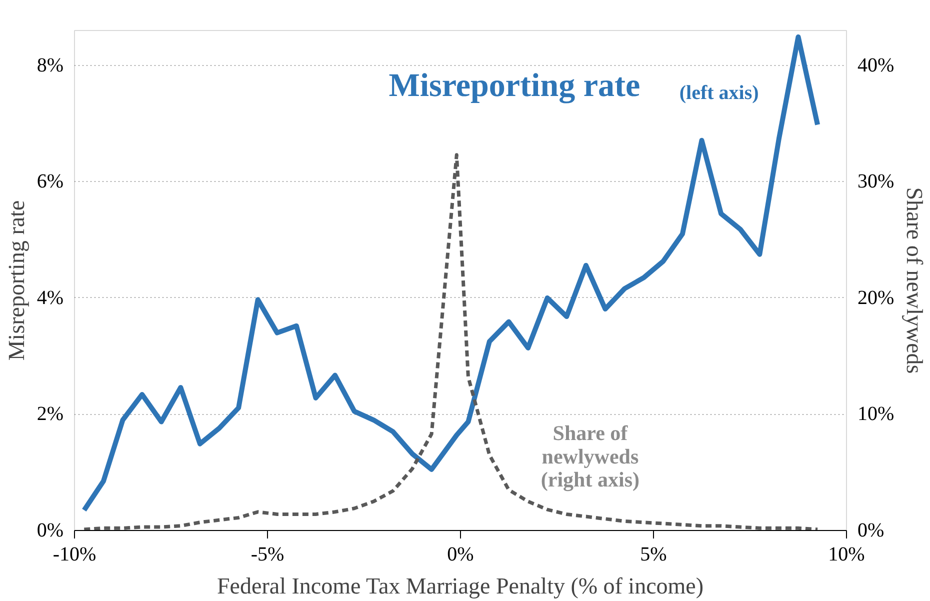 This screenshot has height=601, width=930. Describe the element at coordinates (267, 555) in the screenshot. I see `x-tick-label: -5%` at that location.